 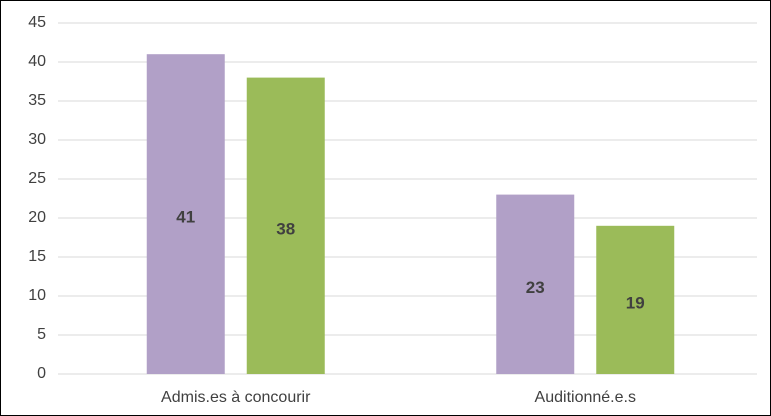 I want to click on y-tick-label: 5, so click(x=41, y=334).